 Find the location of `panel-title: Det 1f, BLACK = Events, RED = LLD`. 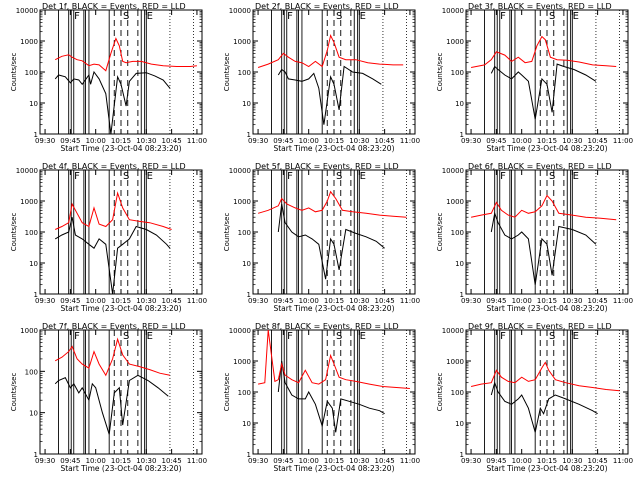

panel-title: Det 1f, BLACK = Events, RED = LLD is located at coordinates (114, 6).